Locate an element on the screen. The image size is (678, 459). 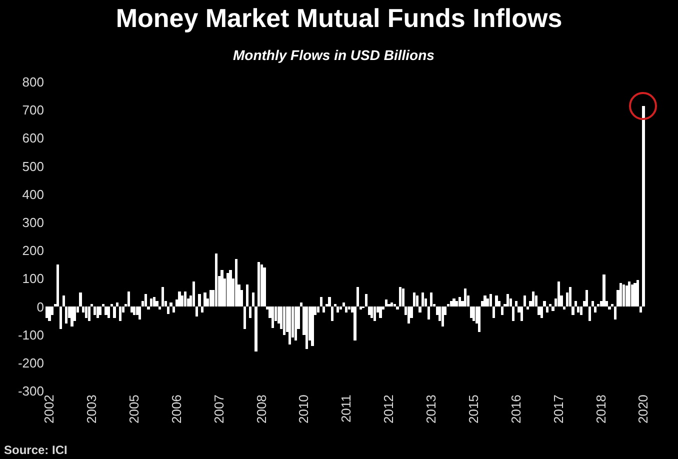
y-tick-label: 800 is located at coordinates (33, 82).